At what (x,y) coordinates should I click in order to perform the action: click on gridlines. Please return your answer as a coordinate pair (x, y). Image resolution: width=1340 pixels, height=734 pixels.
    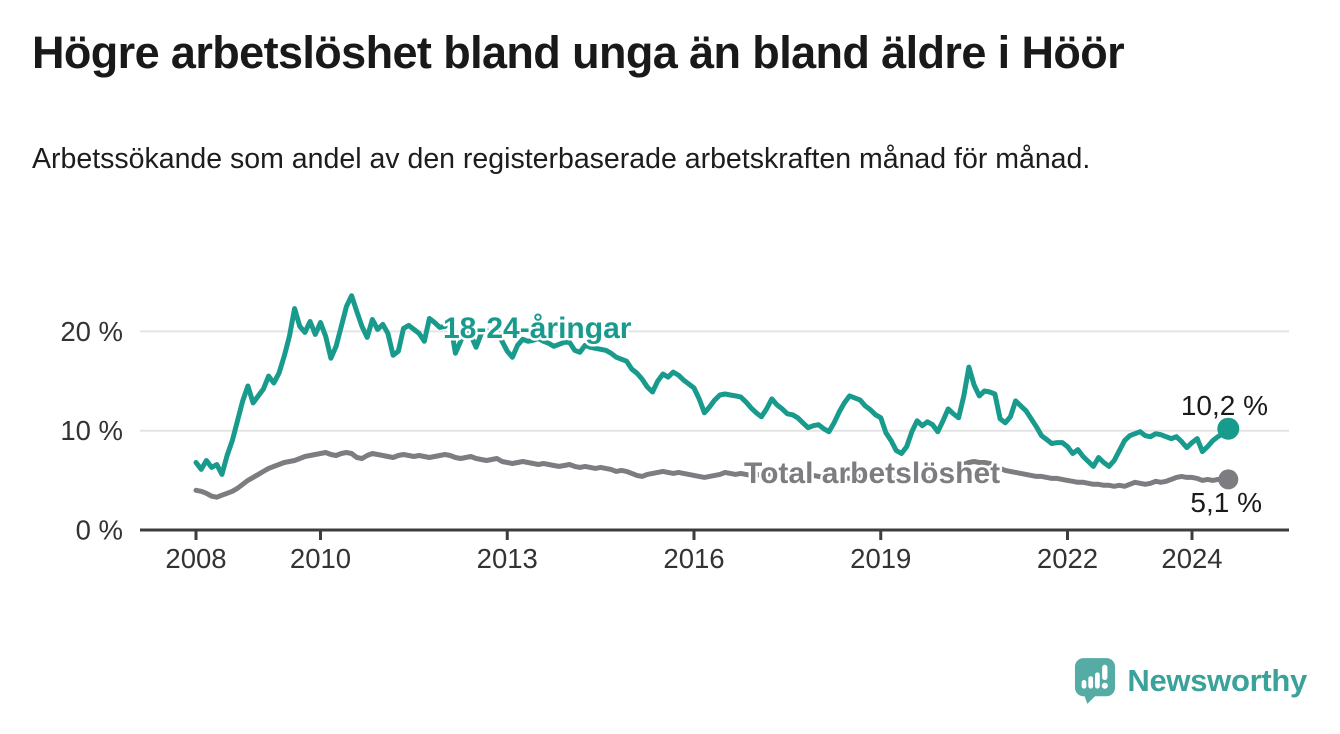
    Looking at the image, I should click on (714, 381).